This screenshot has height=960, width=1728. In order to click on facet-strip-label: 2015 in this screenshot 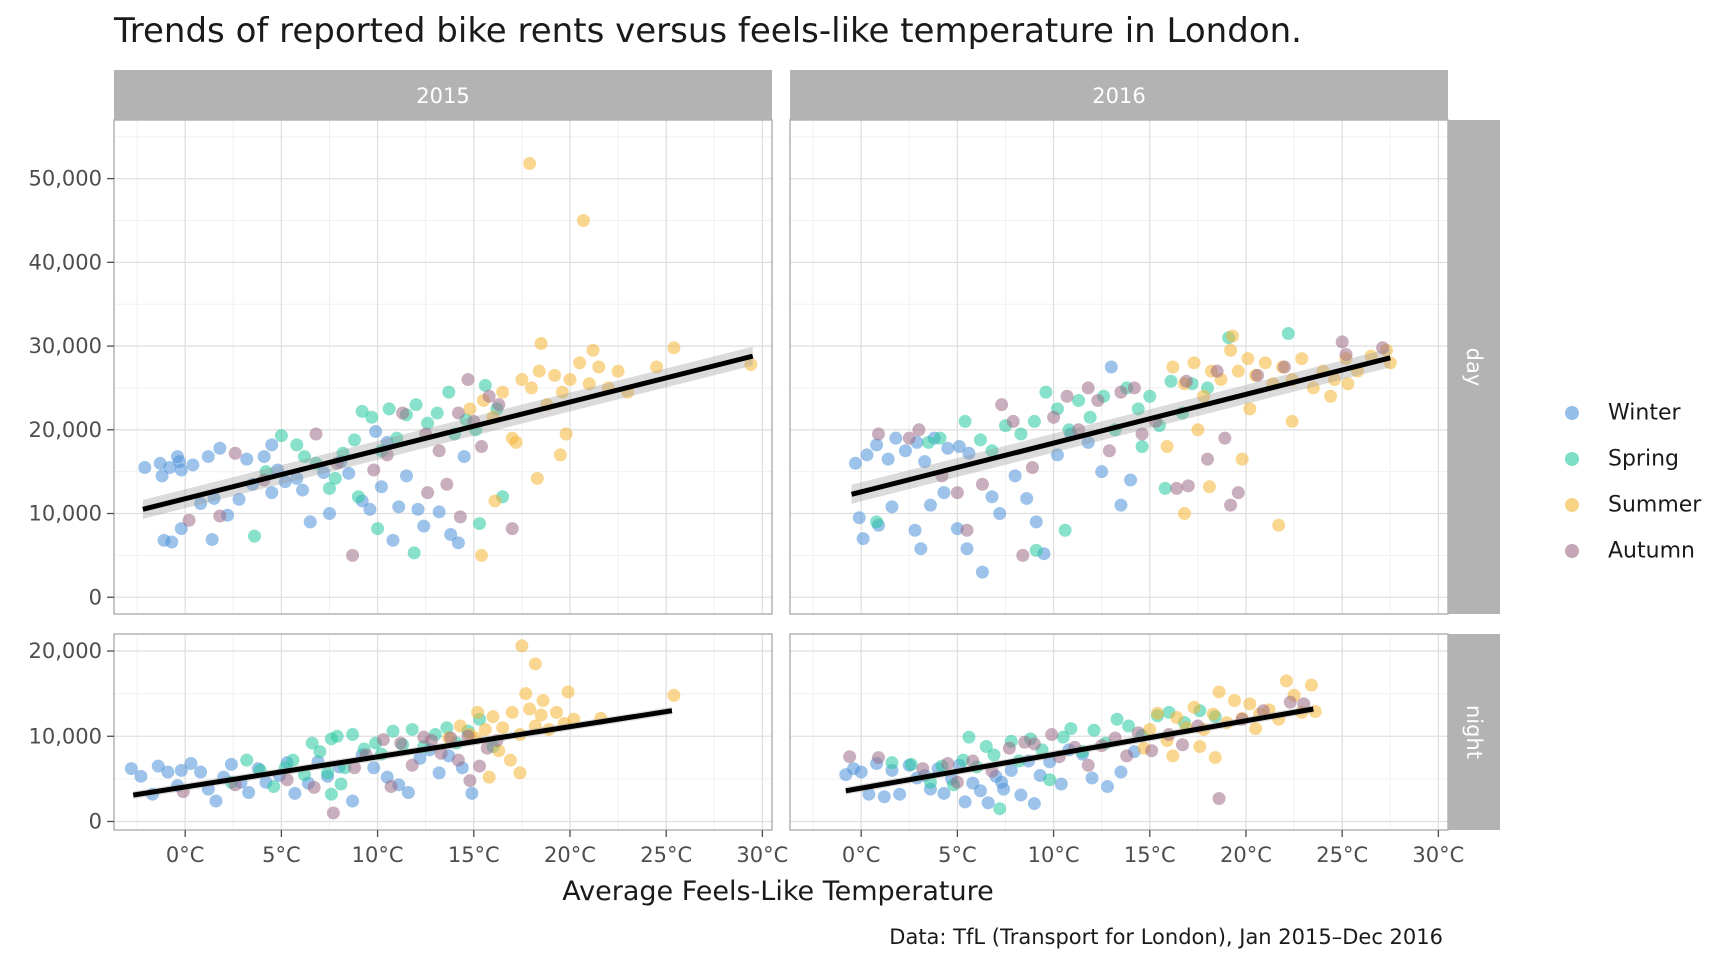, I will do `click(442, 96)`.